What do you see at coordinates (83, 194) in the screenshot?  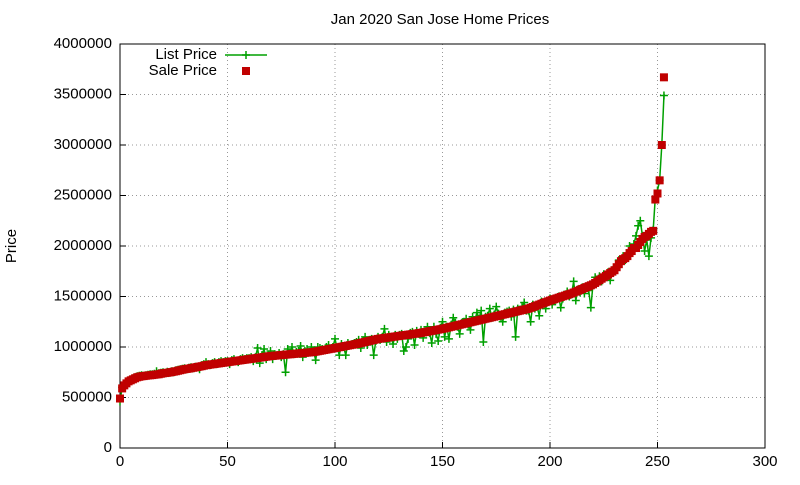 I see `y-tick-label: 2500000` at bounding box center [83, 194].